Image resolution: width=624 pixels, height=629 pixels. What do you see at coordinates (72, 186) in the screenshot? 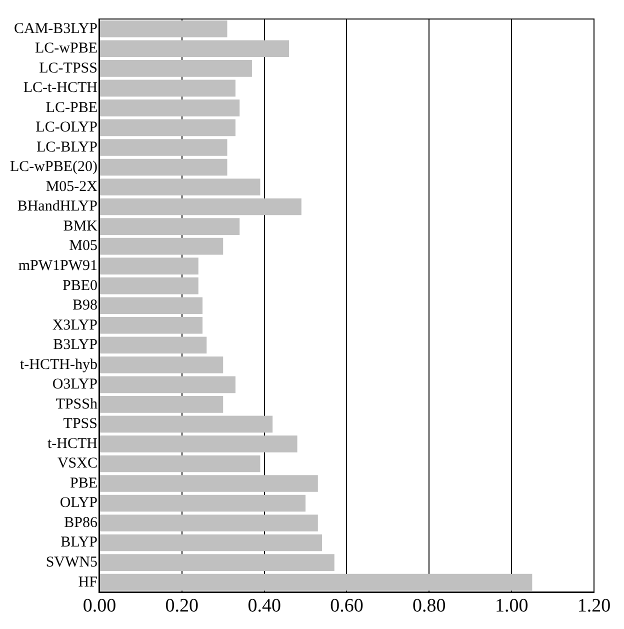
I see `y-tick-label: M05-2X` at bounding box center [72, 186].